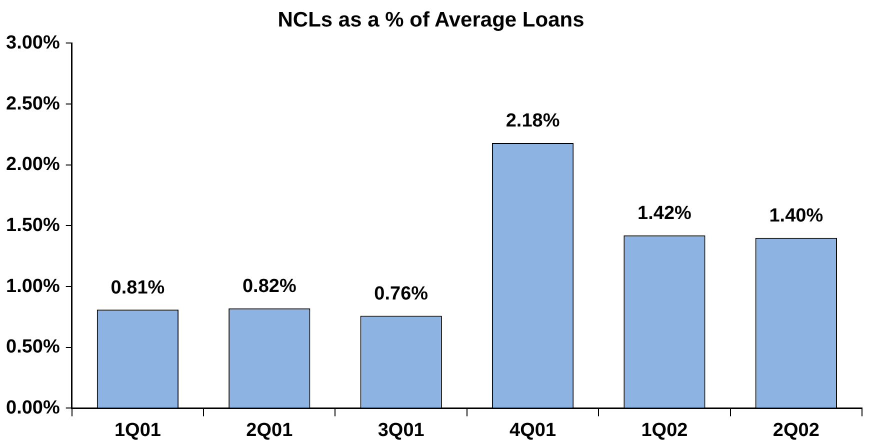 This screenshot has height=445, width=870. Describe the element at coordinates (664, 430) in the screenshot. I see `x-tick-label: 1Q02` at that location.